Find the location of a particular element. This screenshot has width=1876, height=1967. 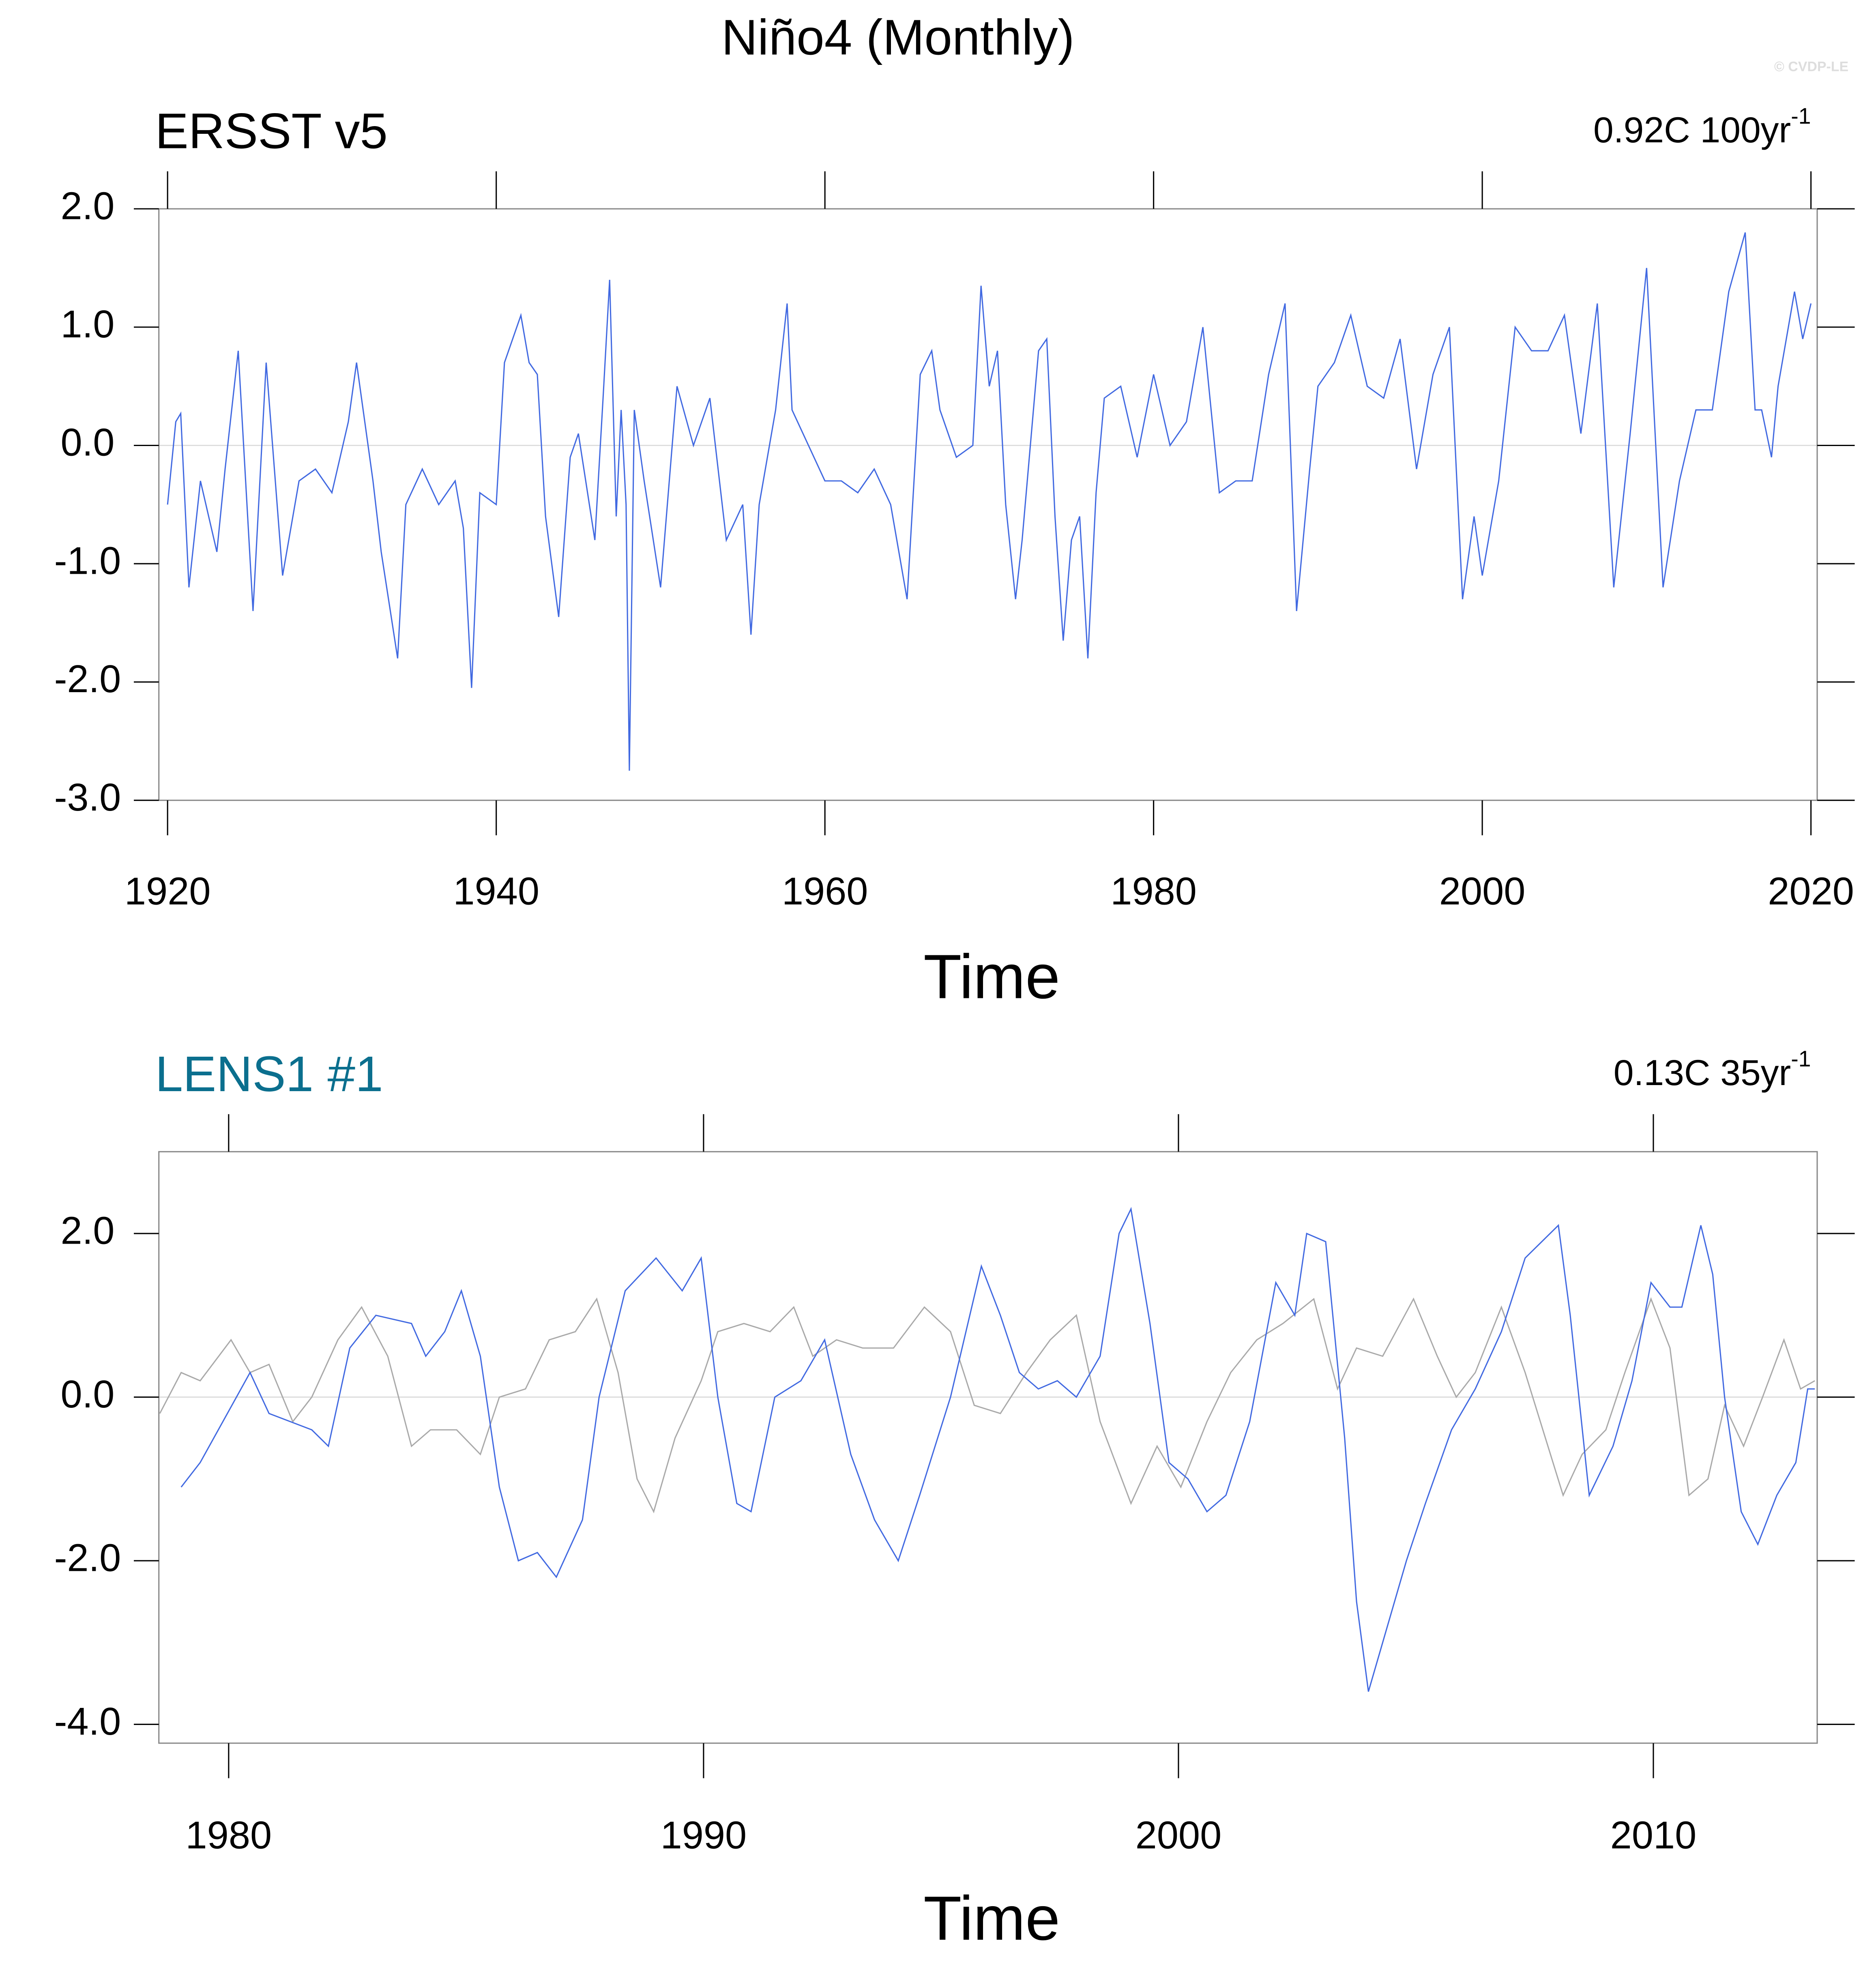

trend-text: 0.92C 100yr is located at coordinates (1692, 130).